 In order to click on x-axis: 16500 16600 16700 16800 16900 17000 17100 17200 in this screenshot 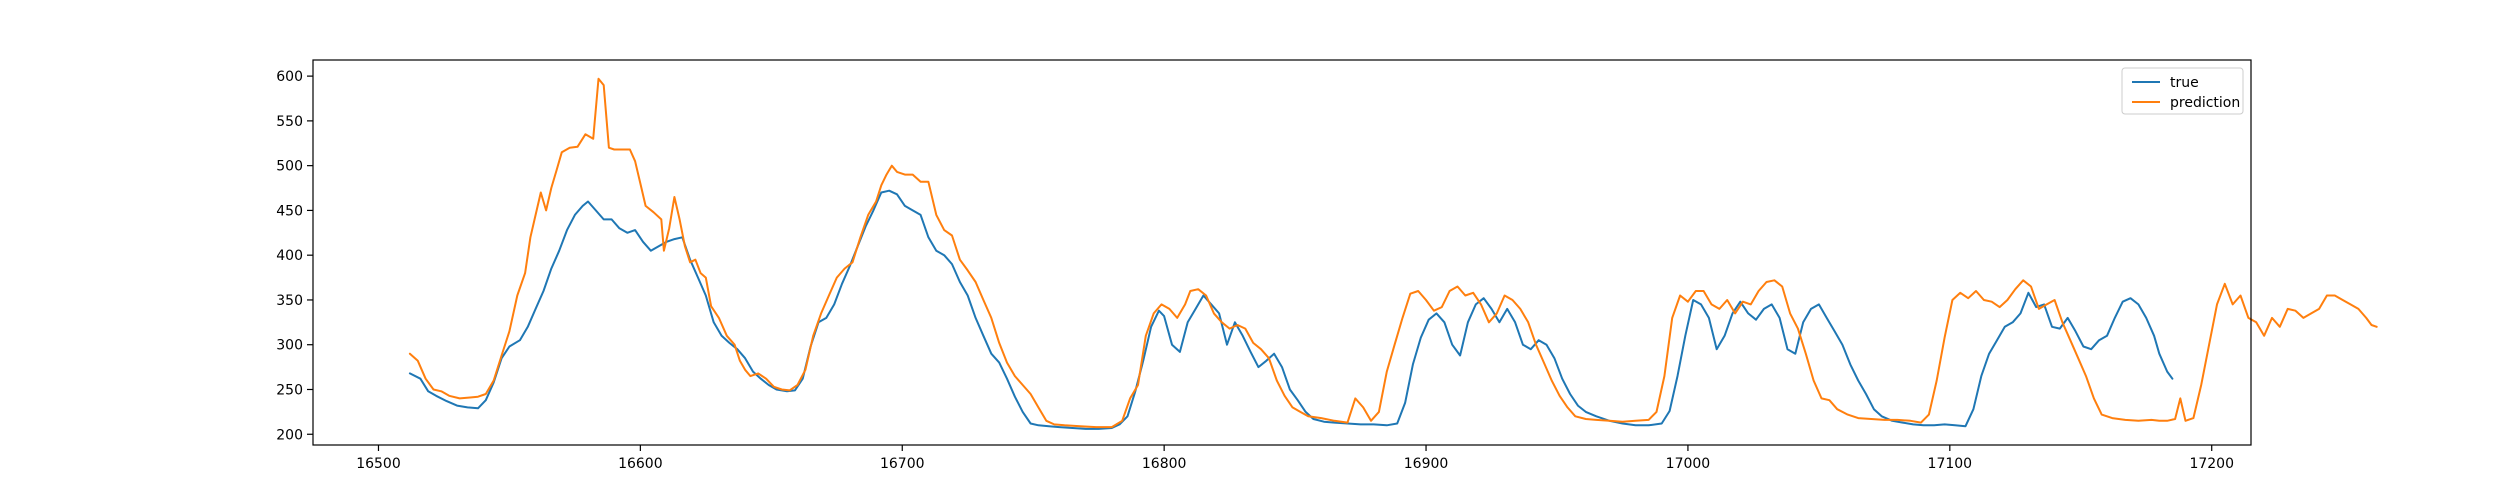, I will do `click(1295, 458)`.